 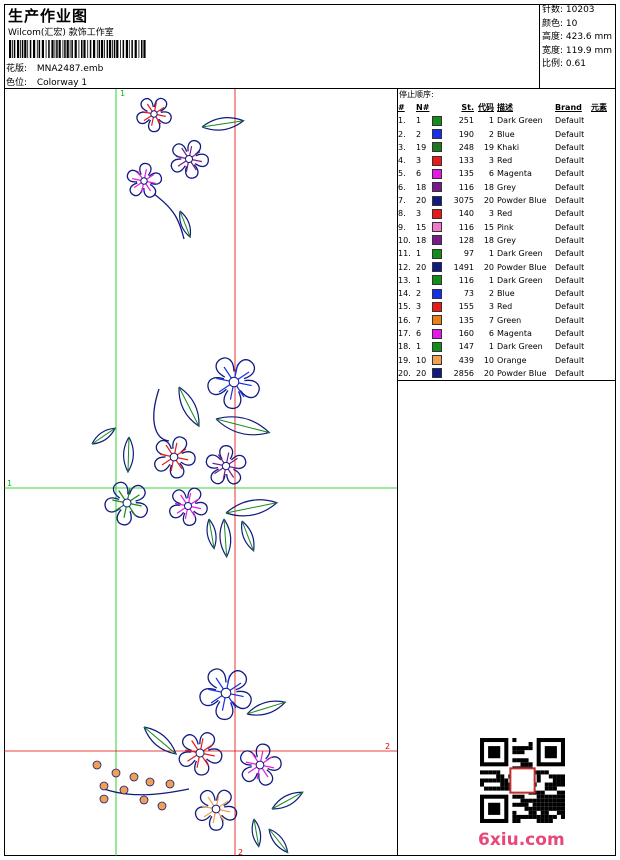 What do you see at coordinates (502, 187) in the screenshot?
I see `table-row: 6. 18 116 18 Grey Default` at bounding box center [502, 187].